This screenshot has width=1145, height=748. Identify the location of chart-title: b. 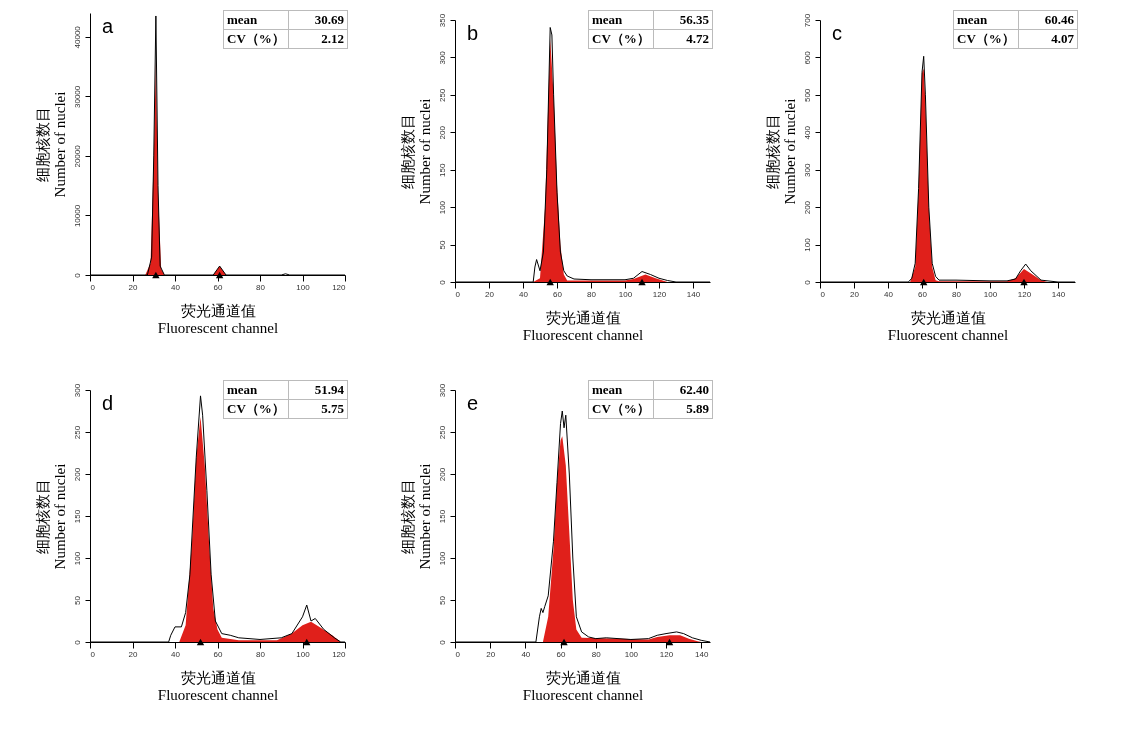
(473, 33).